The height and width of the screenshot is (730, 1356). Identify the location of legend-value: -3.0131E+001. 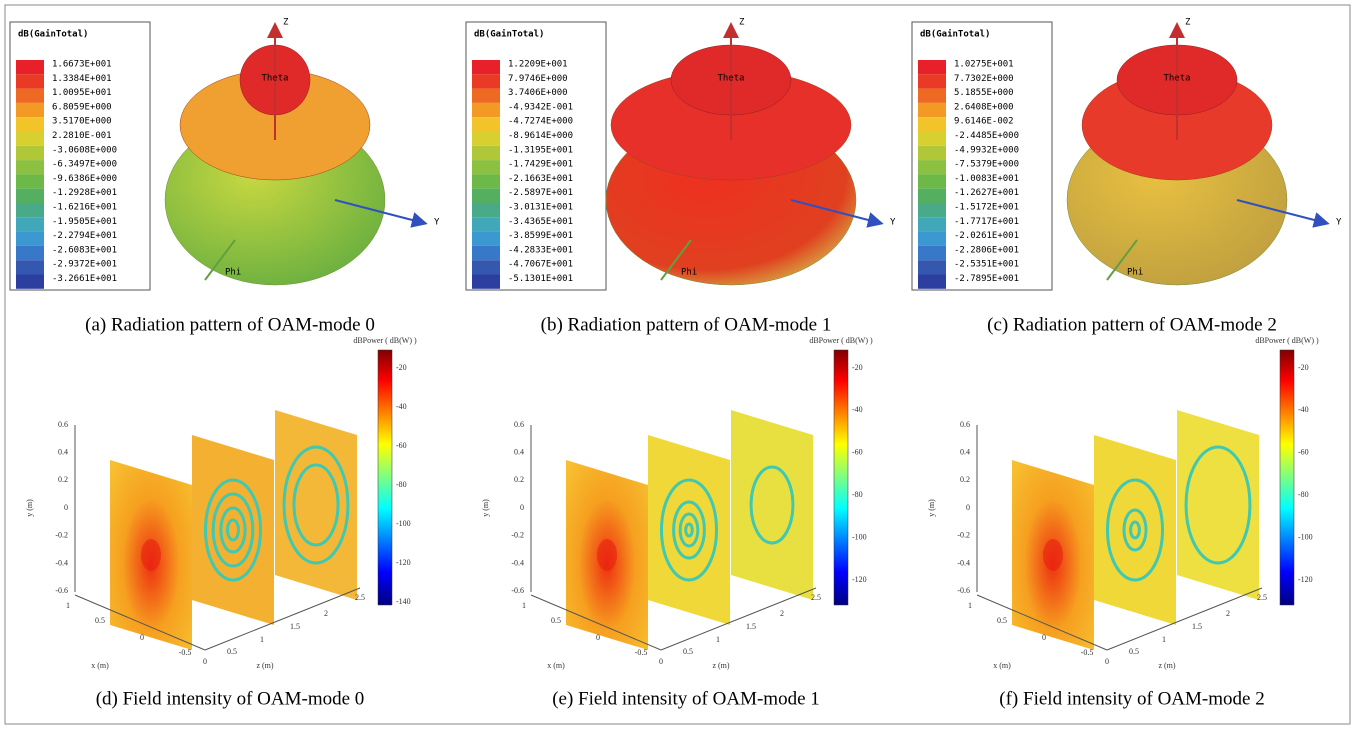
(540, 208).